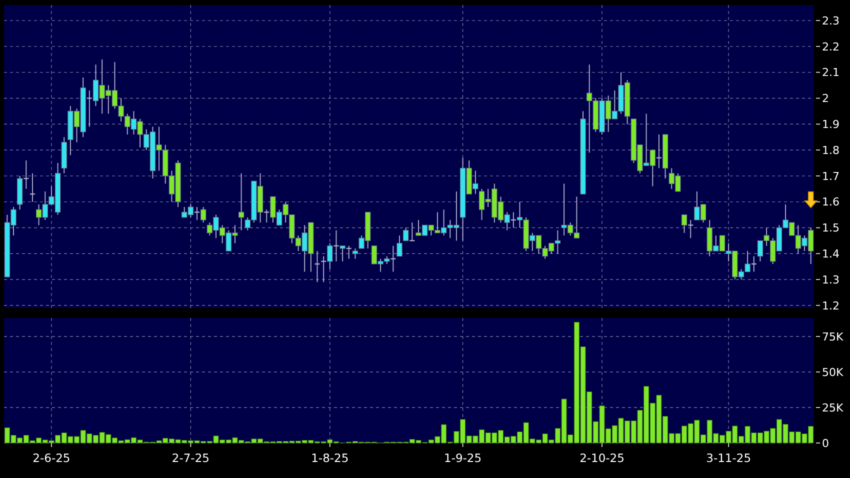 The width and height of the screenshot is (850, 478). I want to click on x-tick-label: 2-10-25, so click(602, 458).